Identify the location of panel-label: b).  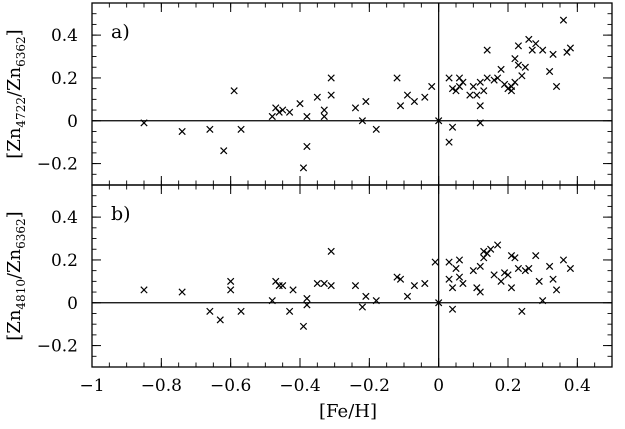
(121, 214).